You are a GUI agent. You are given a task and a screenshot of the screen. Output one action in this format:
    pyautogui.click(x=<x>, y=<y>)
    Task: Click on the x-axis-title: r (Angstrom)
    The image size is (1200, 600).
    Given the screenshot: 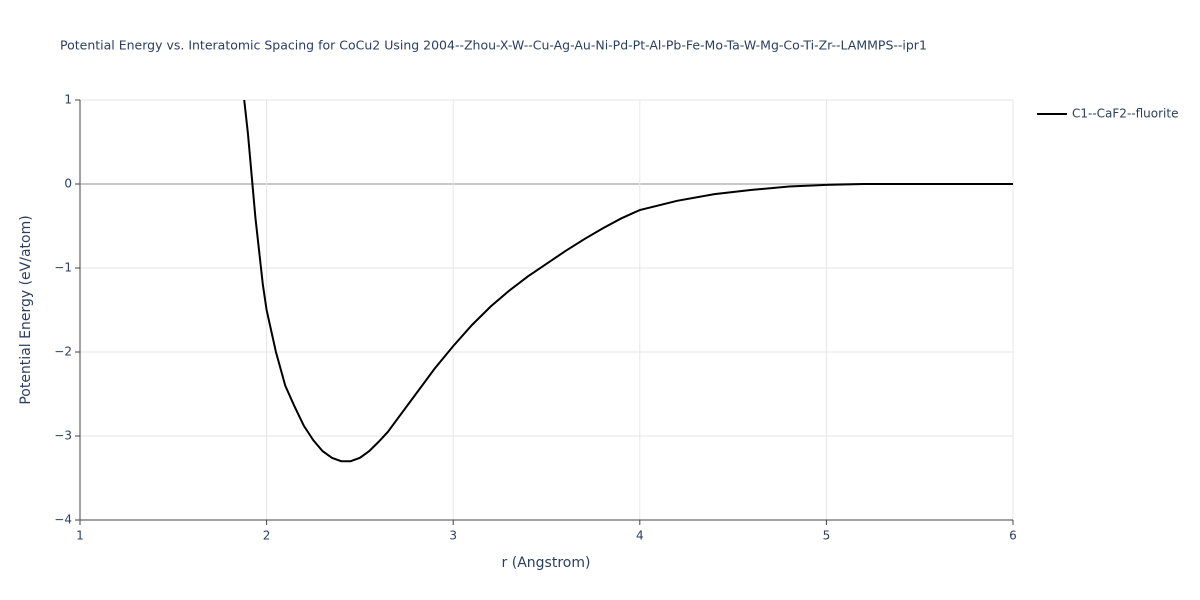 What is the action you would take?
    pyautogui.click(x=546, y=563)
    